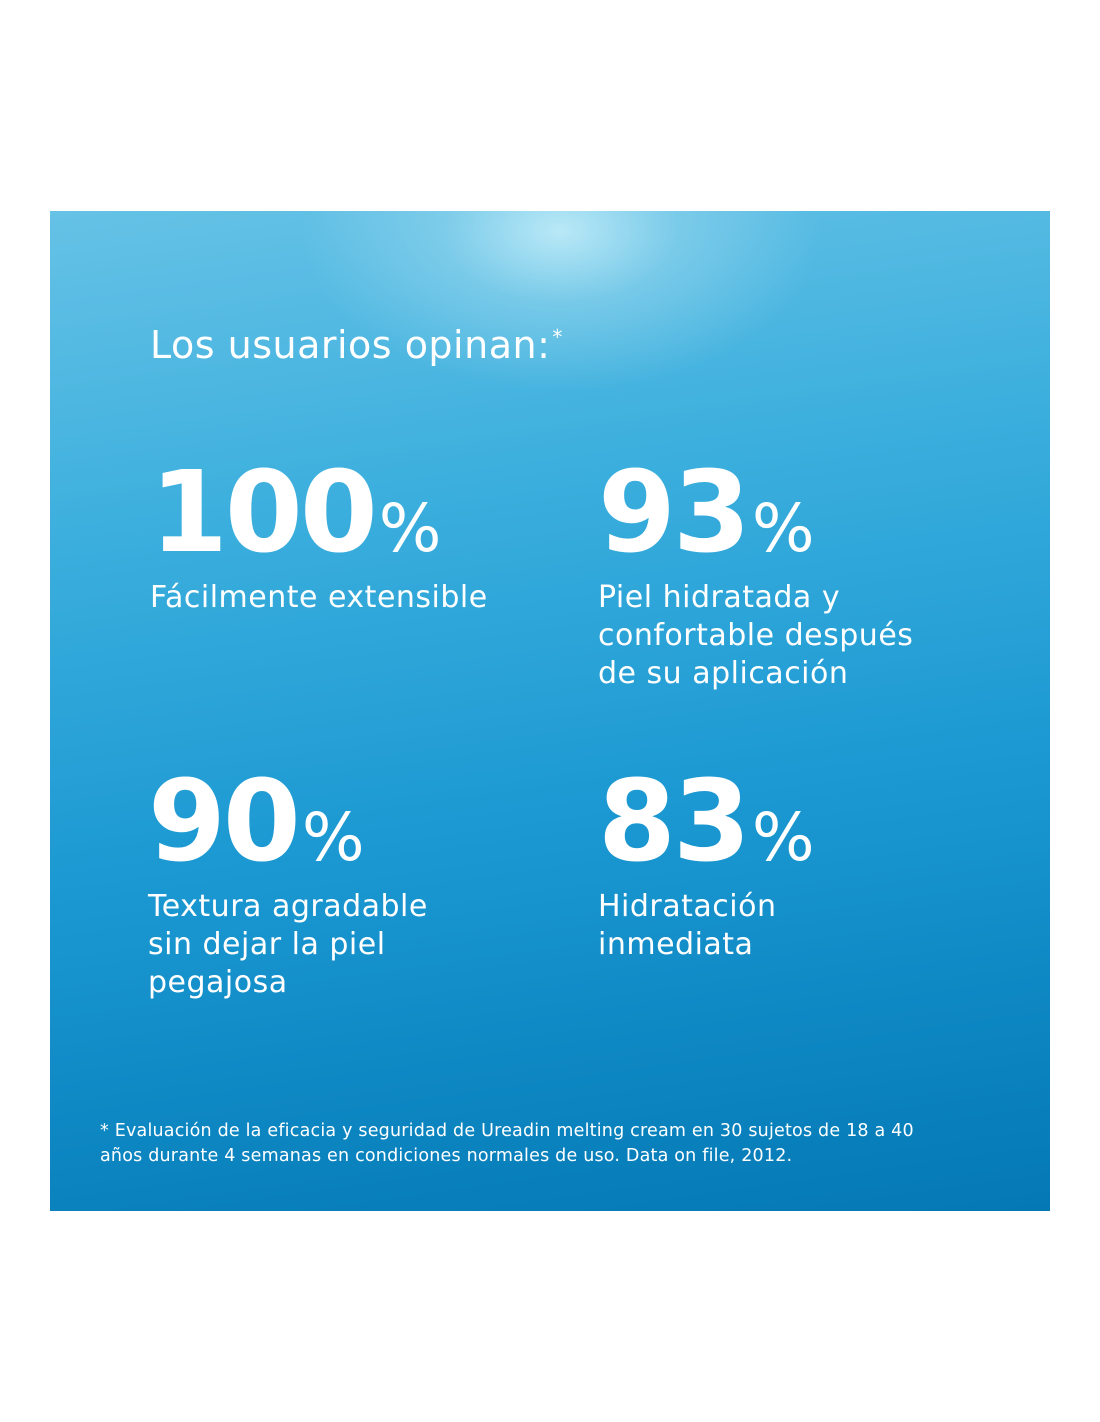 The width and height of the screenshot is (1100, 1422). Describe the element at coordinates (687, 925) in the screenshot. I see `stat-description: Hidratación inmediata` at that location.